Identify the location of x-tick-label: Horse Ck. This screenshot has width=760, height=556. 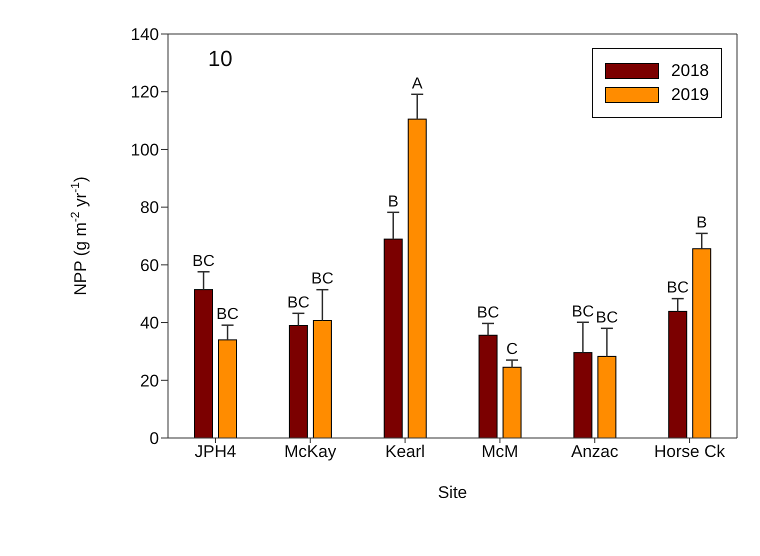
(690, 452).